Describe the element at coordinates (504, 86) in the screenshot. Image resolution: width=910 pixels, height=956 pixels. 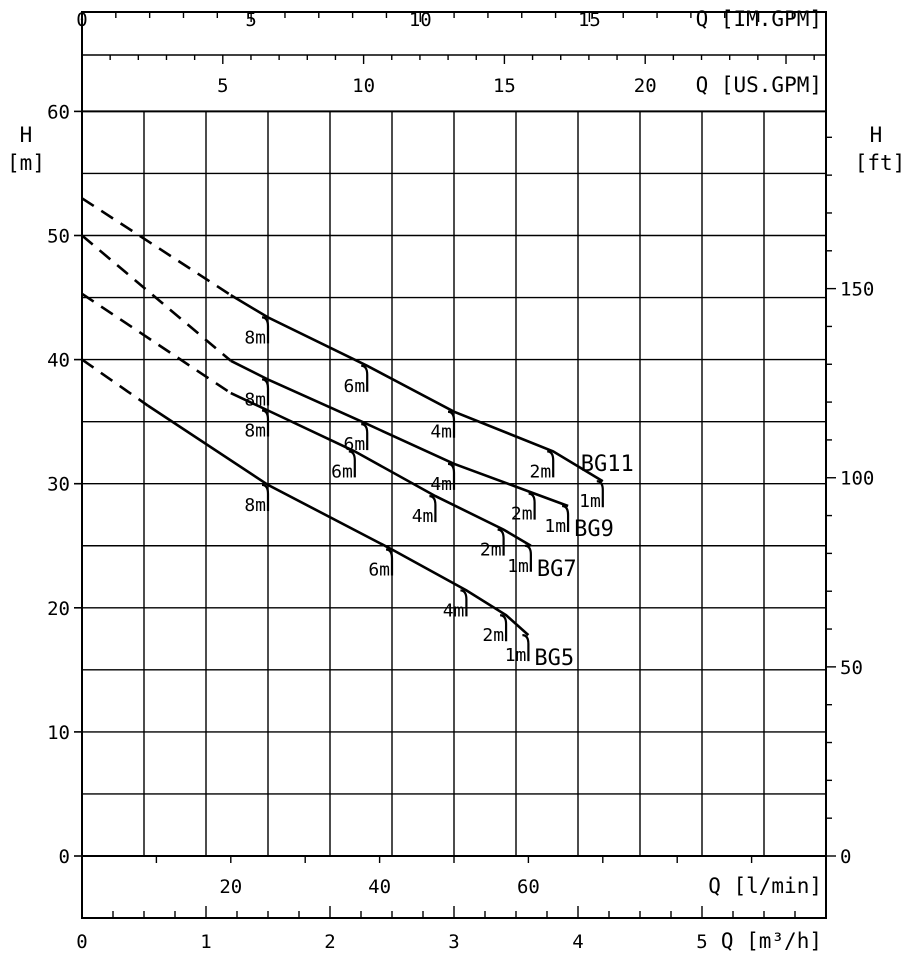
I see `usgpm-tick-label: 15` at that location.